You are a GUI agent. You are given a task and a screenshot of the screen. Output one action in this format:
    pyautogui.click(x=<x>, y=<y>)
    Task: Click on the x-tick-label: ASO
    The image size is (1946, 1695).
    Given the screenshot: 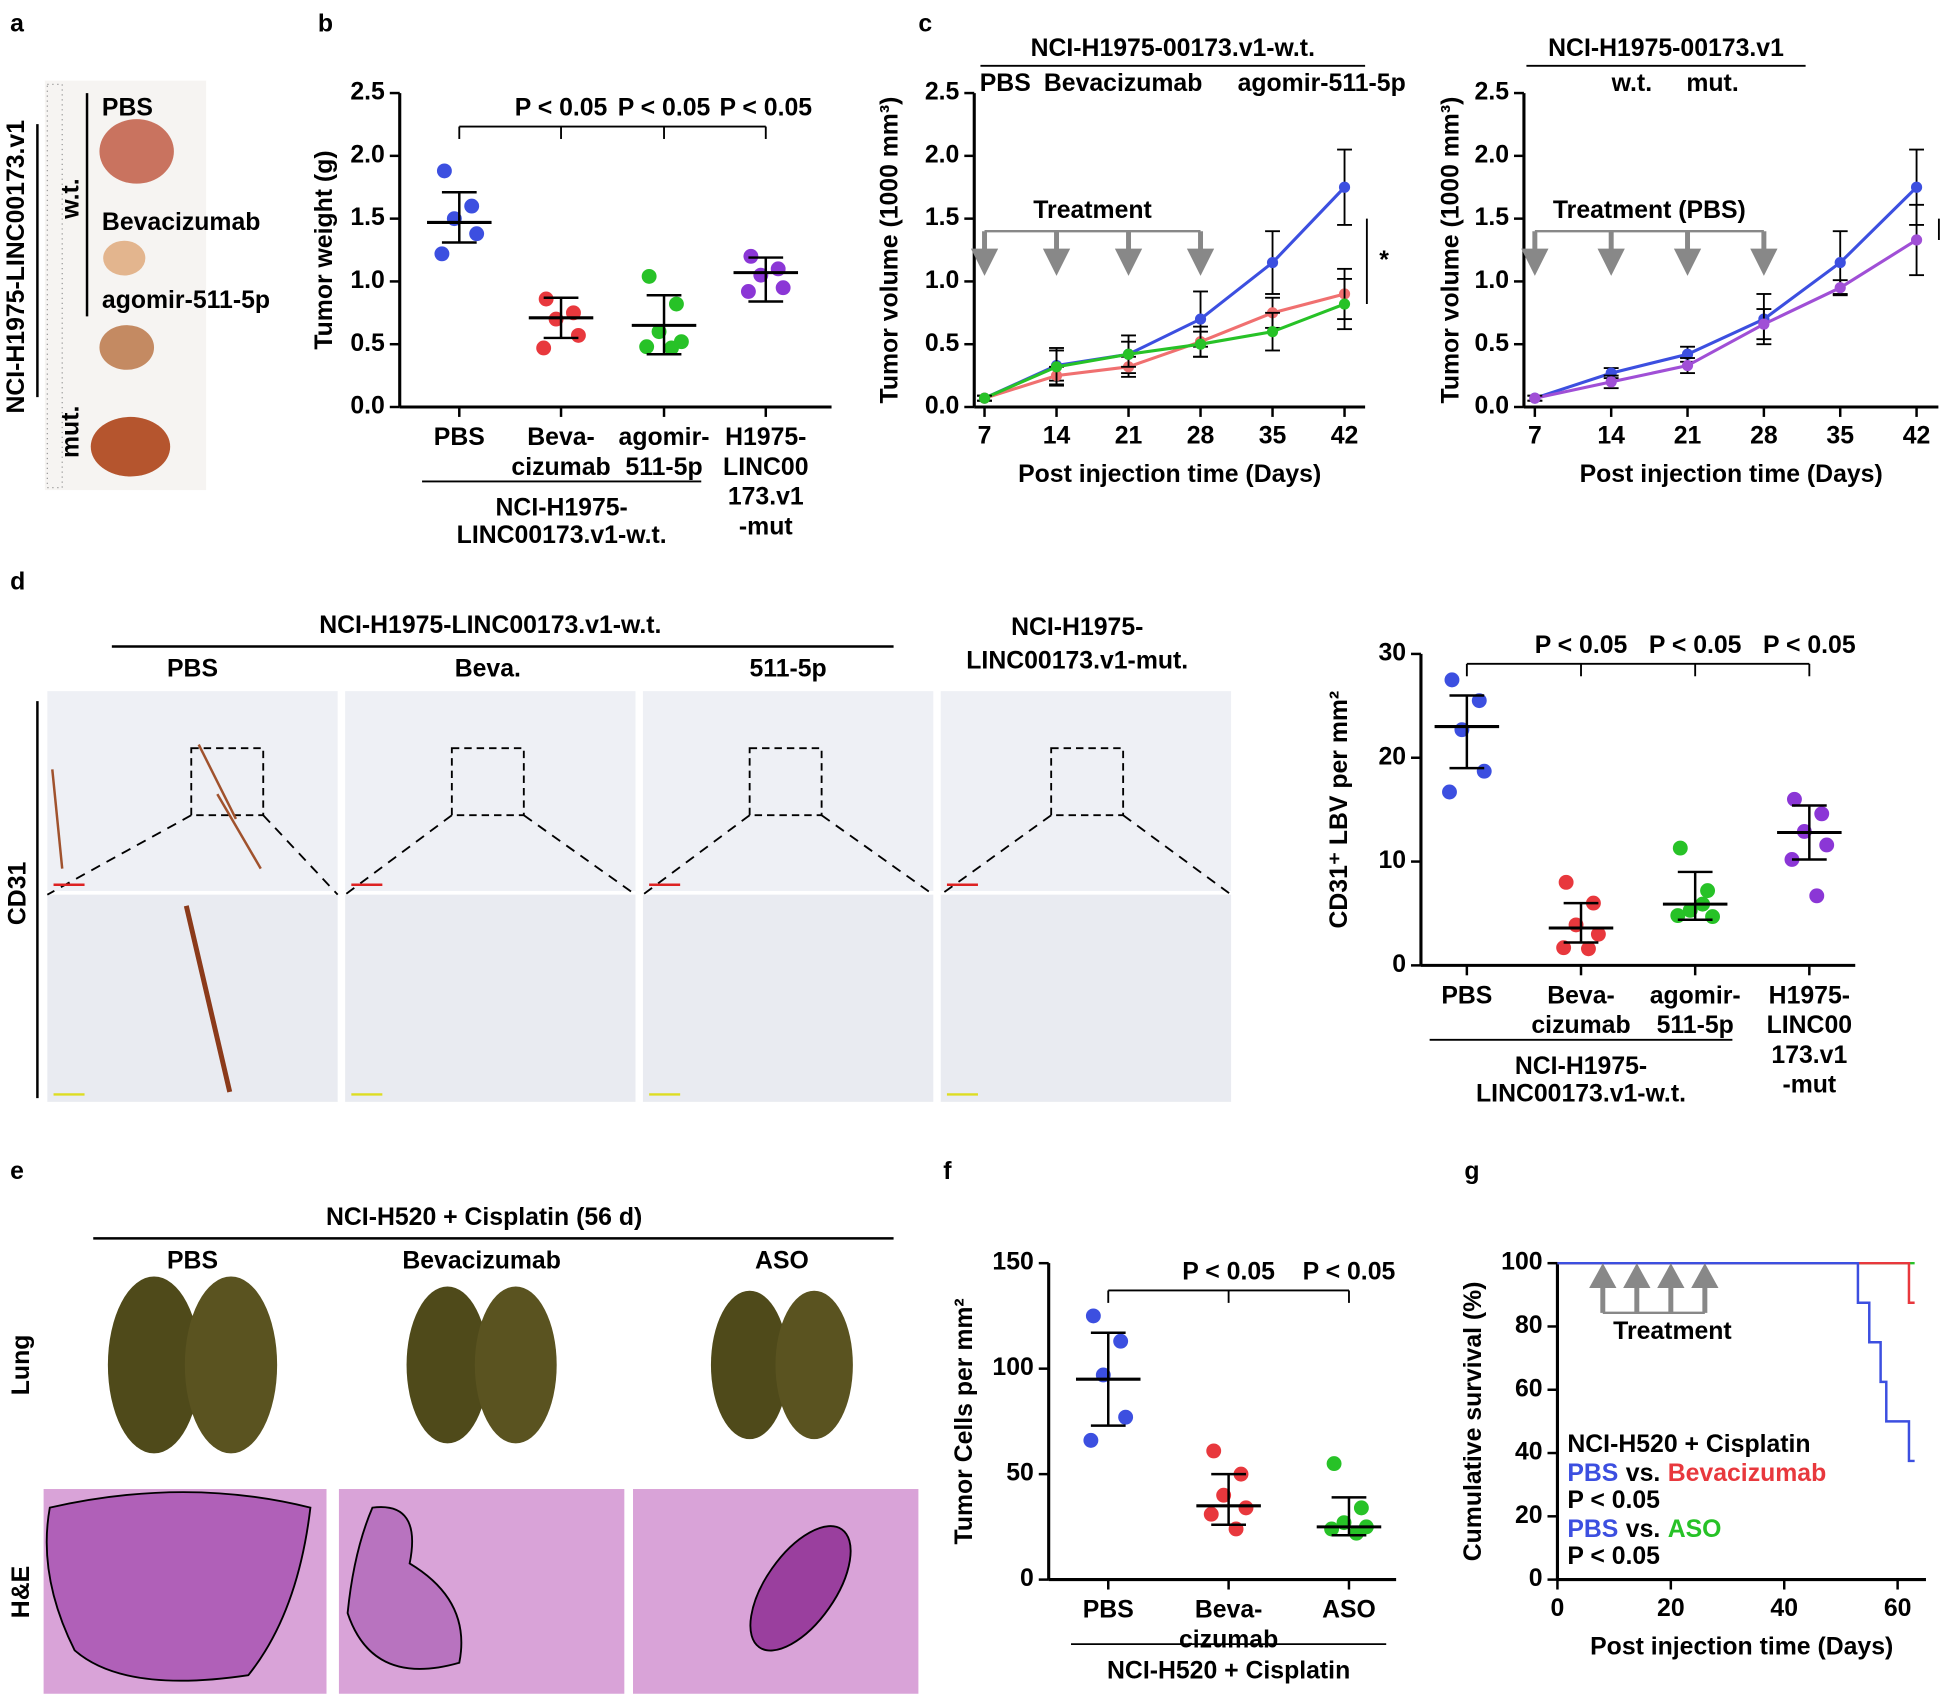 What is the action you would take?
    pyautogui.click(x=1349, y=1609)
    